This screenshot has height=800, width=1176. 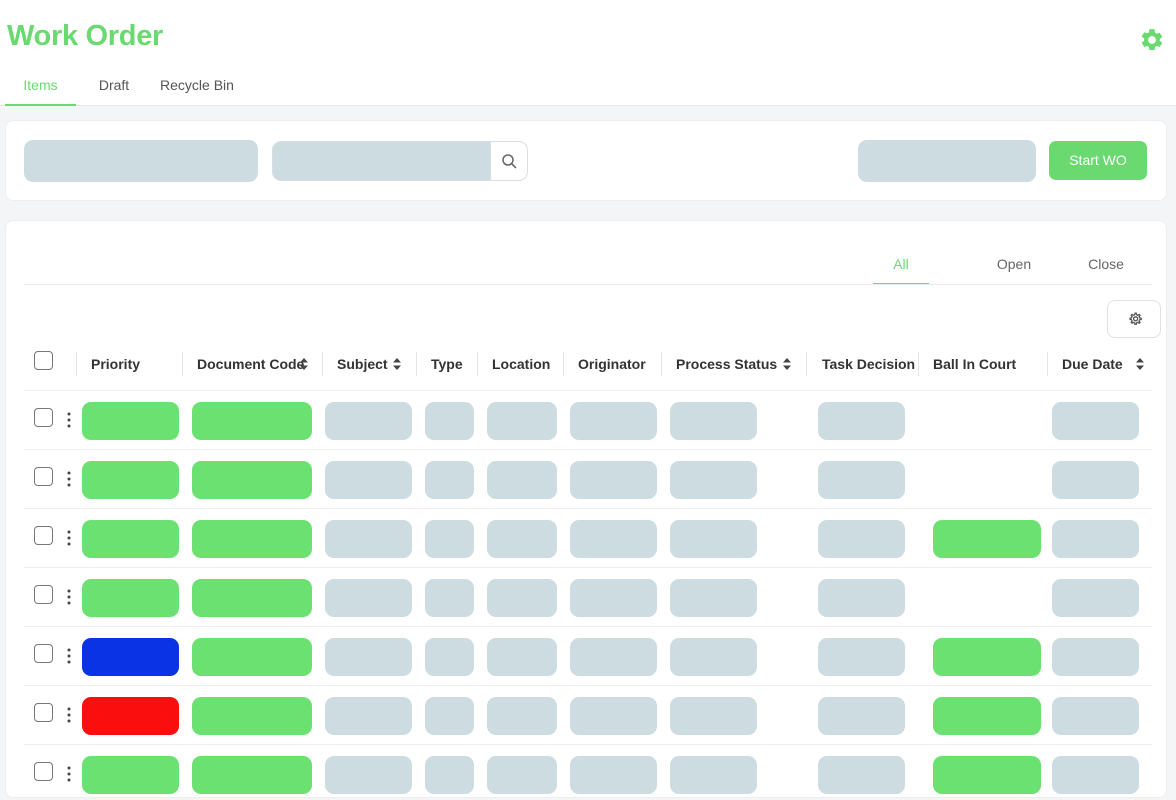 I want to click on start-wo-button: Start WO, so click(x=1098, y=160).